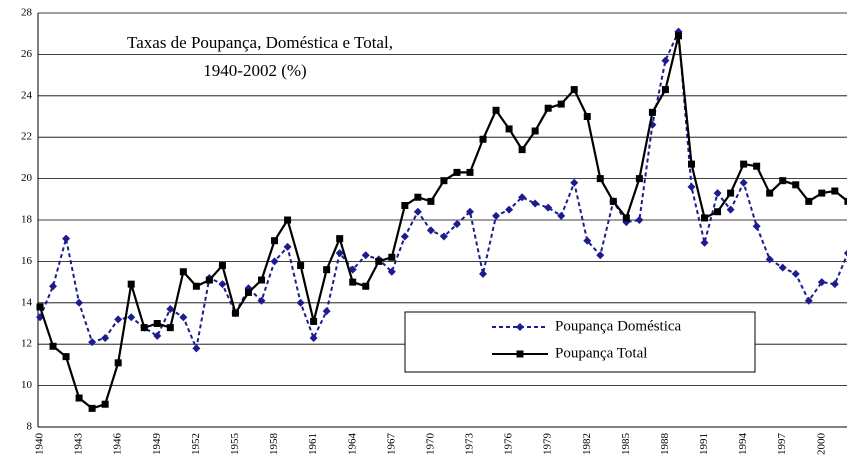 Image resolution: width=847 pixels, height=465 pixels. Describe the element at coordinates (40, 444) in the screenshot. I see `x-tick-label: 1940` at that location.